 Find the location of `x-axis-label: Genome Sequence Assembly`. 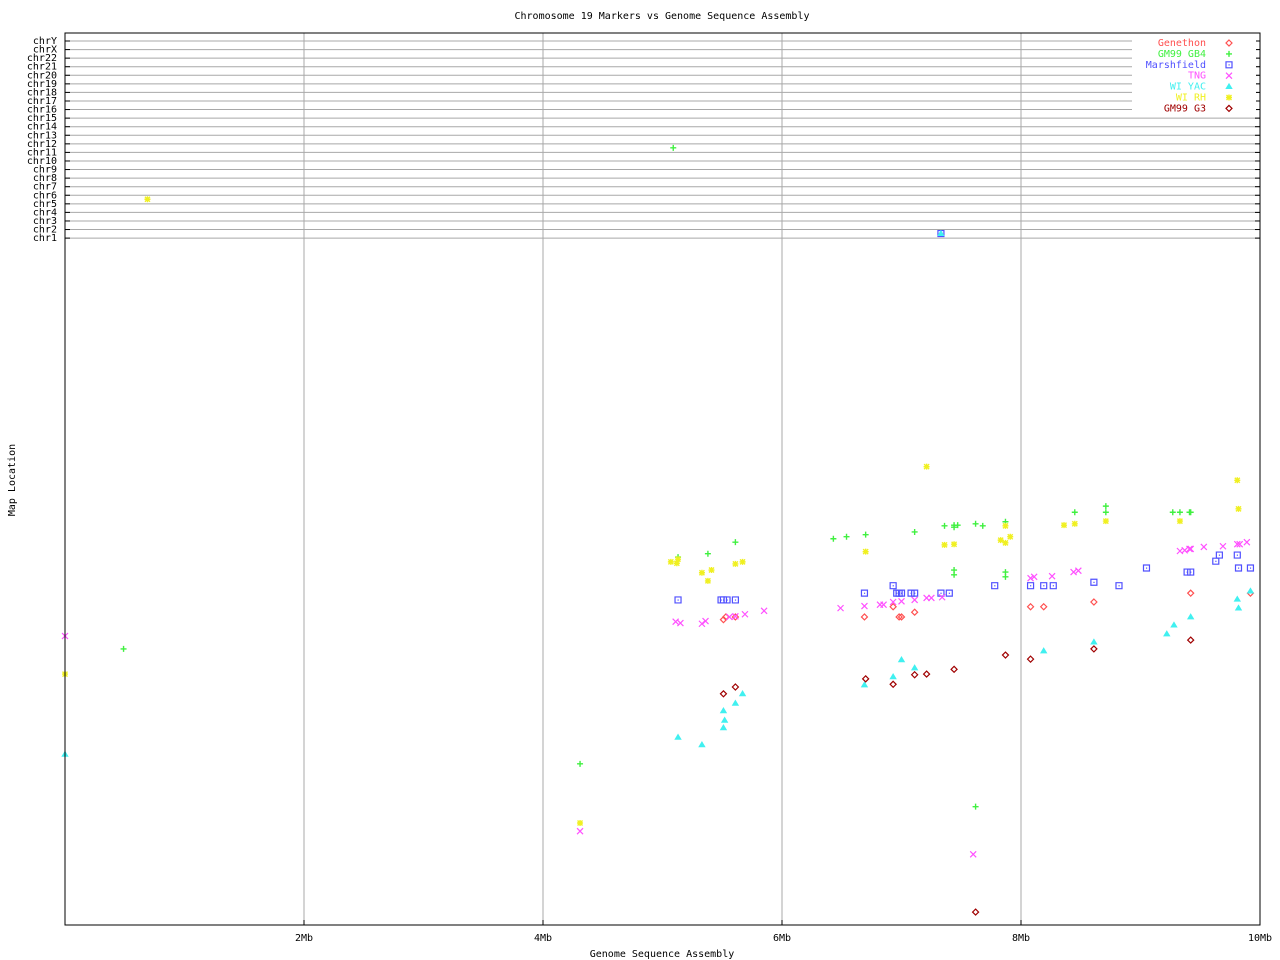

x-axis-label: Genome Sequence Assembly is located at coordinates (662, 954).